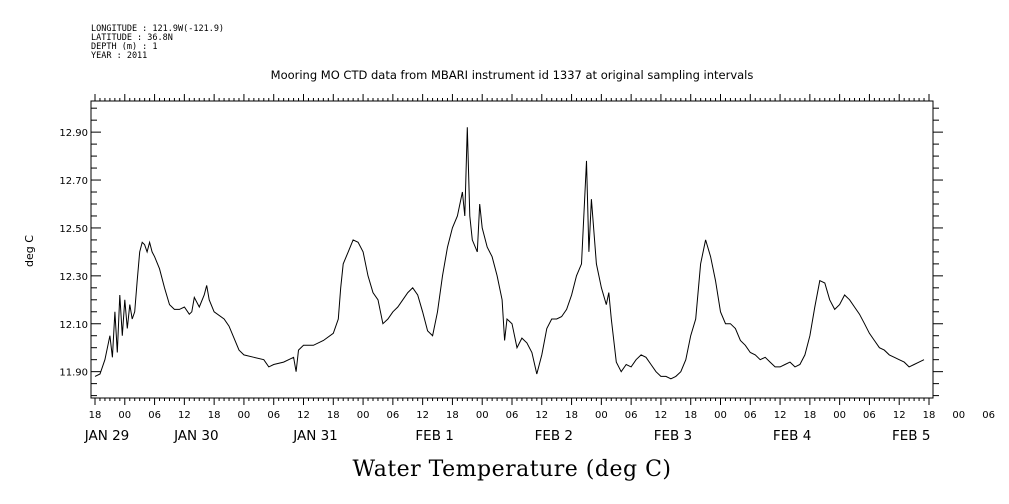 The height and width of the screenshot is (504, 1009). What do you see at coordinates (124, 47) in the screenshot?
I see `depth-label: DEPTH (m) : 1` at bounding box center [124, 47].